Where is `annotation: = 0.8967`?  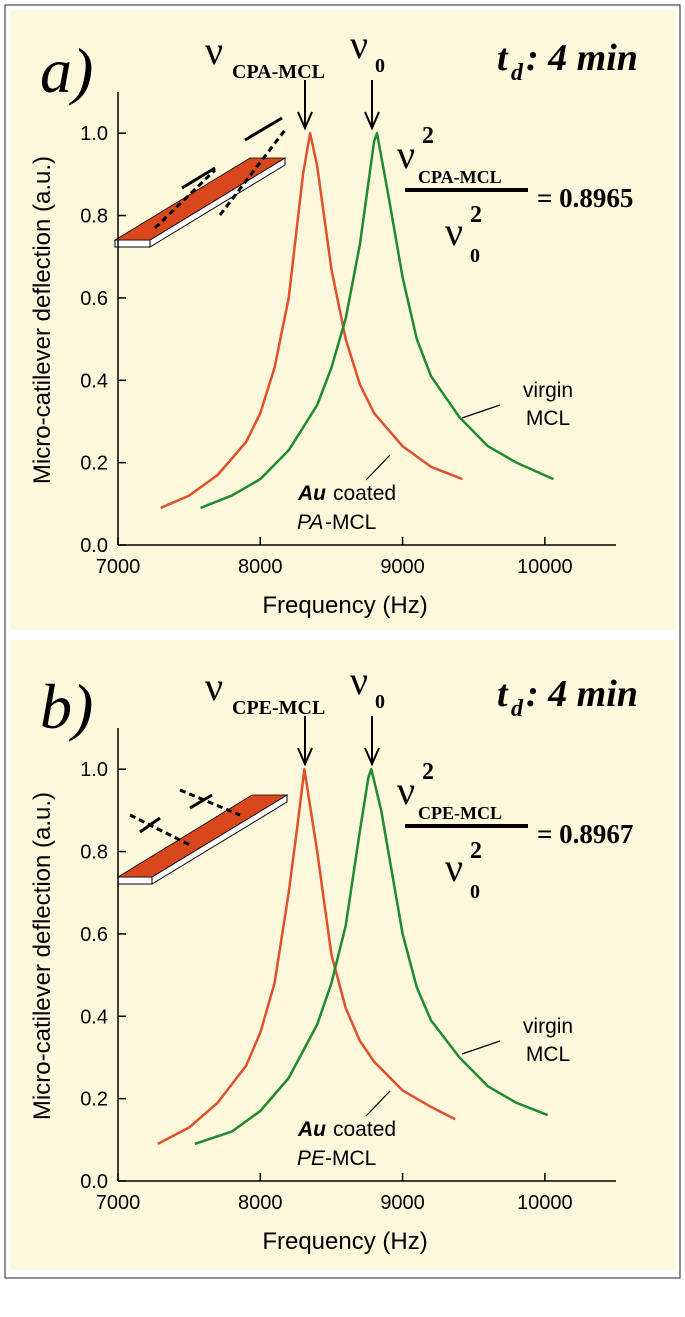
annotation: = 0.8967 is located at coordinates (585, 834).